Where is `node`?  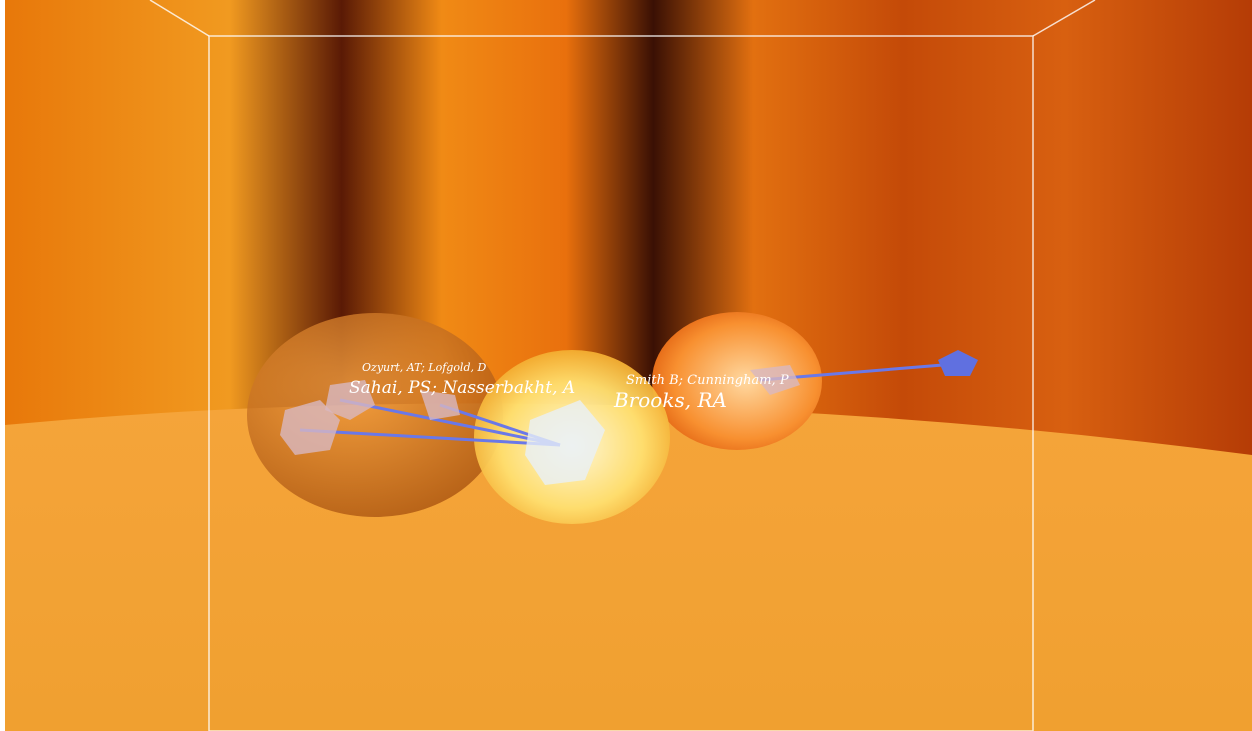 node is located at coordinates (958, 363).